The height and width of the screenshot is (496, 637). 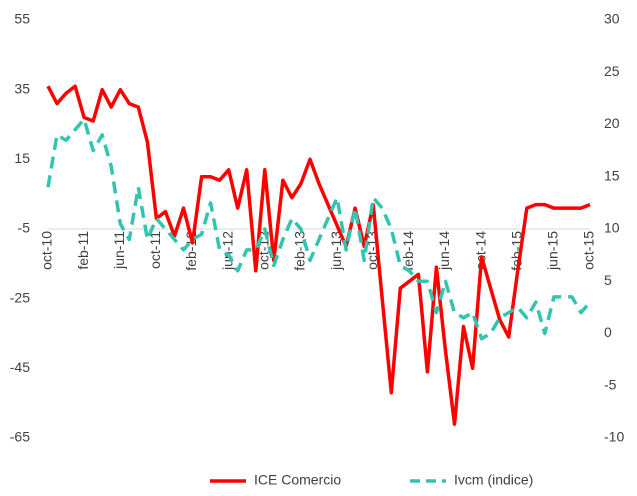 What do you see at coordinates (612, 19) in the screenshot?
I see `y2-tick-label: 30` at bounding box center [612, 19].